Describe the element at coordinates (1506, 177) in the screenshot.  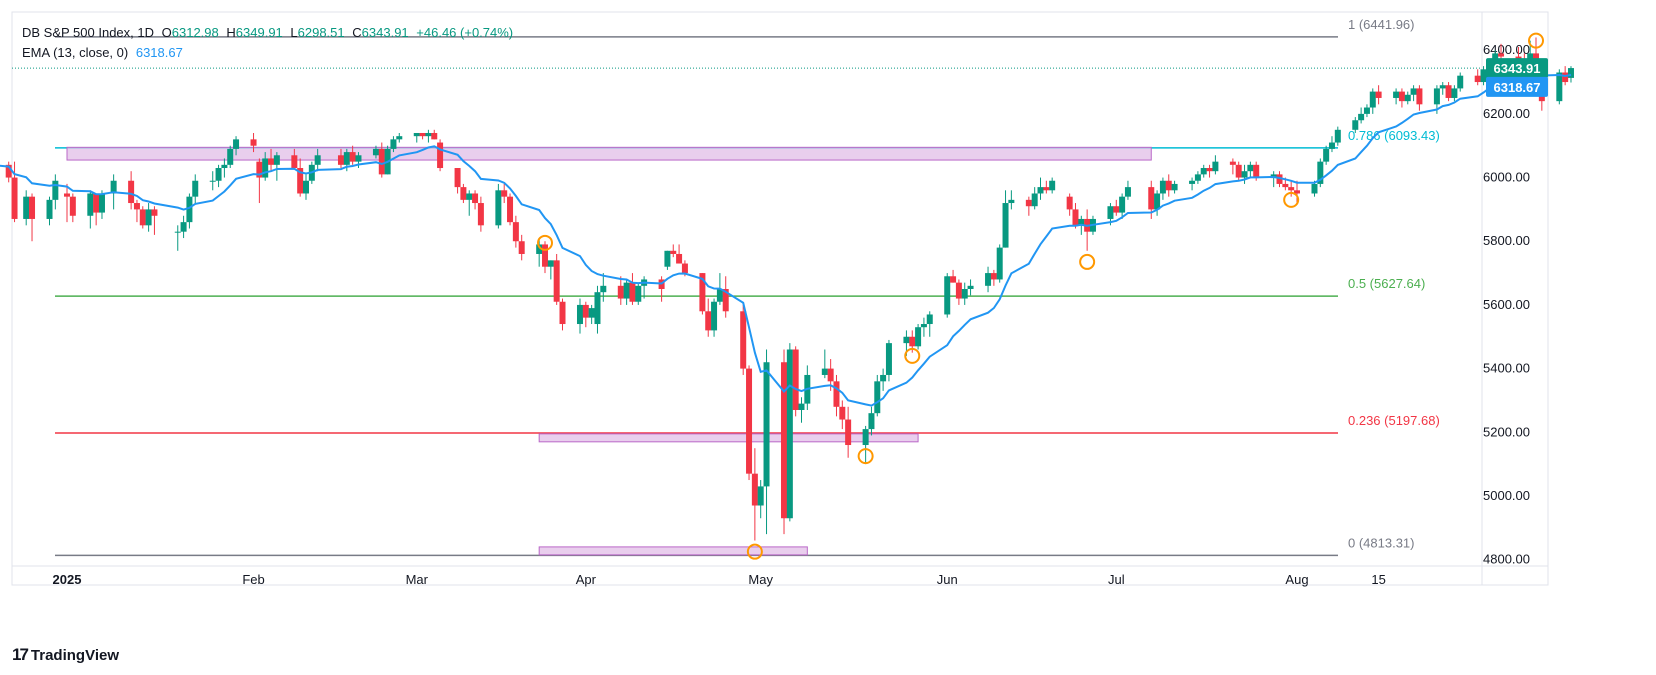
I see `y-tick-label: 6000.00` at that location.